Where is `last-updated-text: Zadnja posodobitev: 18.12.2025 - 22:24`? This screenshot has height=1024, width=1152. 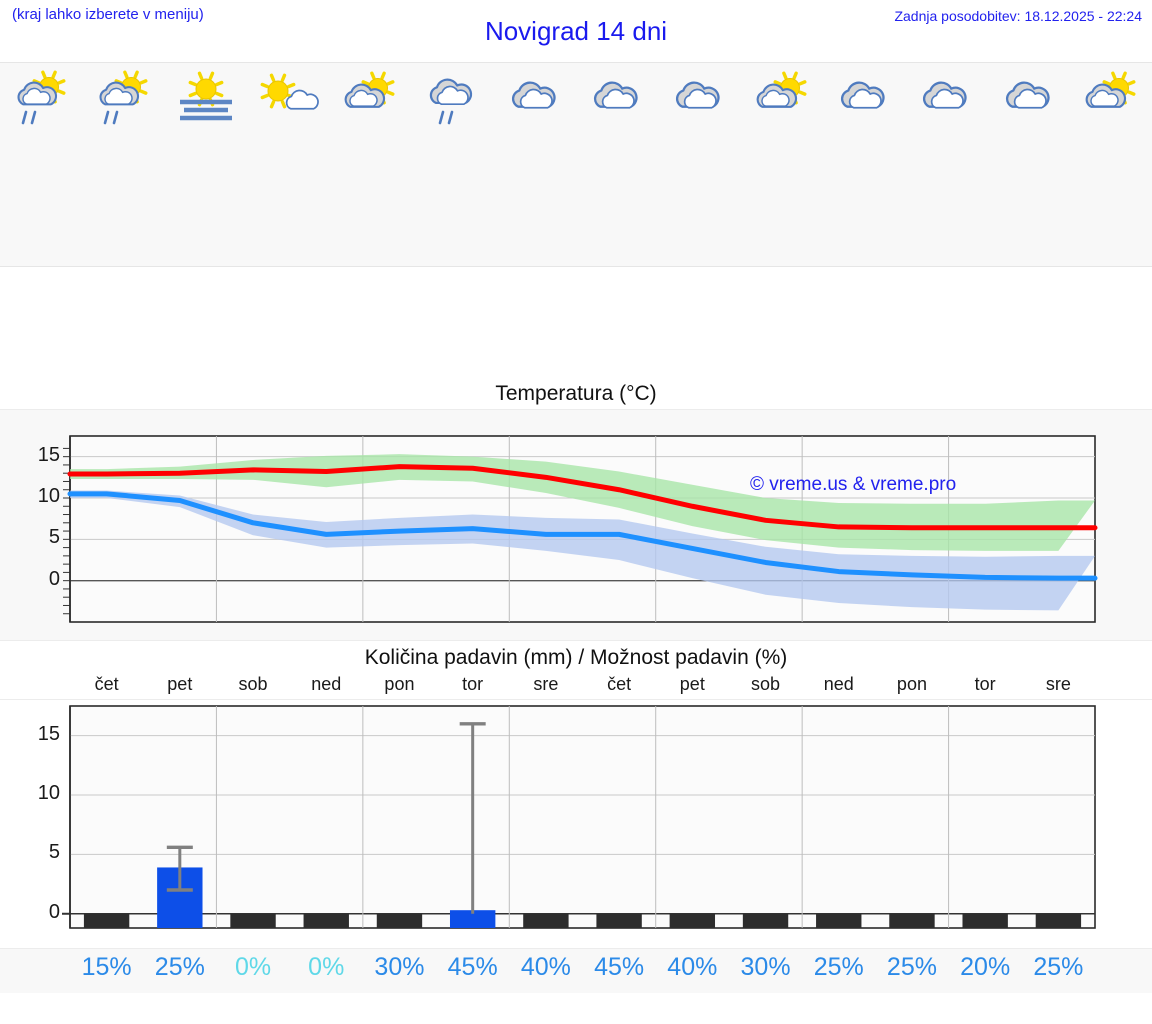
last-updated-text: Zadnja posodobitev: 18.12.2025 - 22:24 is located at coordinates (1018, 16).